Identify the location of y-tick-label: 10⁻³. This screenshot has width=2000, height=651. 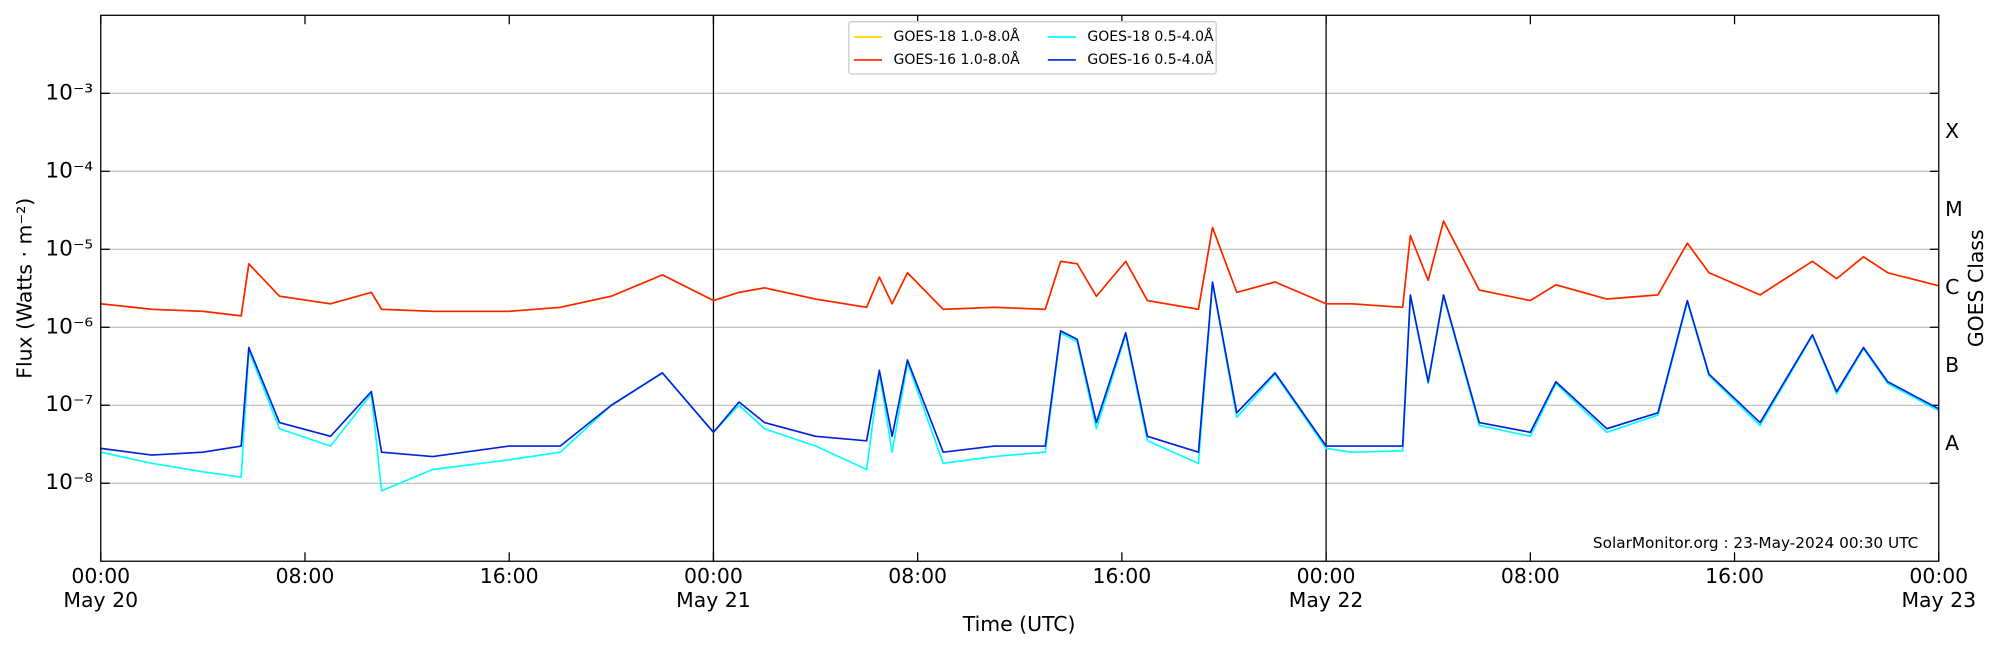
(69, 92).